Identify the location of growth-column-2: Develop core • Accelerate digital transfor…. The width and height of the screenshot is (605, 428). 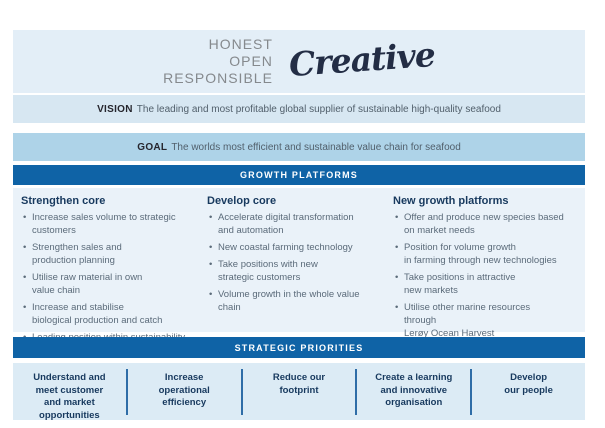
(300, 263).